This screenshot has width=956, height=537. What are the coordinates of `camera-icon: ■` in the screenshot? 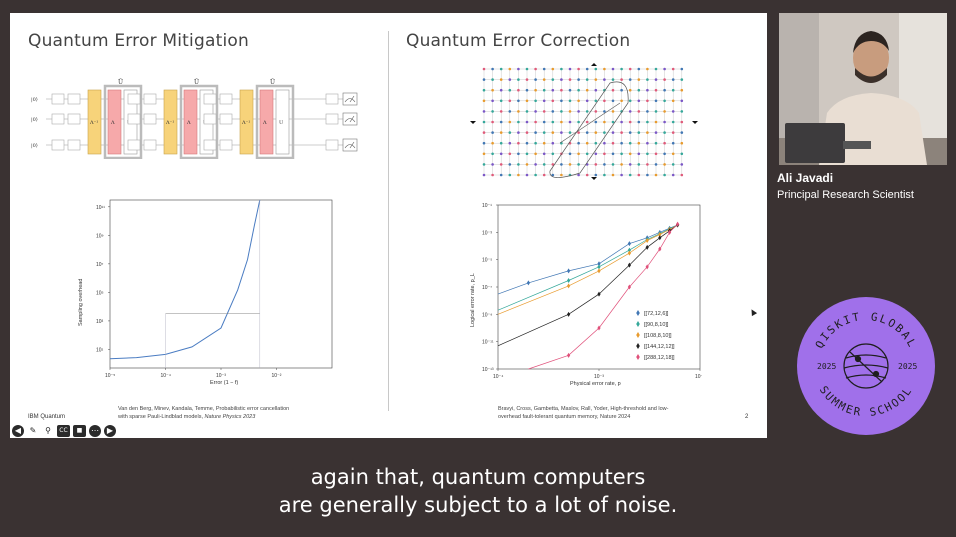 It's located at (79, 431).